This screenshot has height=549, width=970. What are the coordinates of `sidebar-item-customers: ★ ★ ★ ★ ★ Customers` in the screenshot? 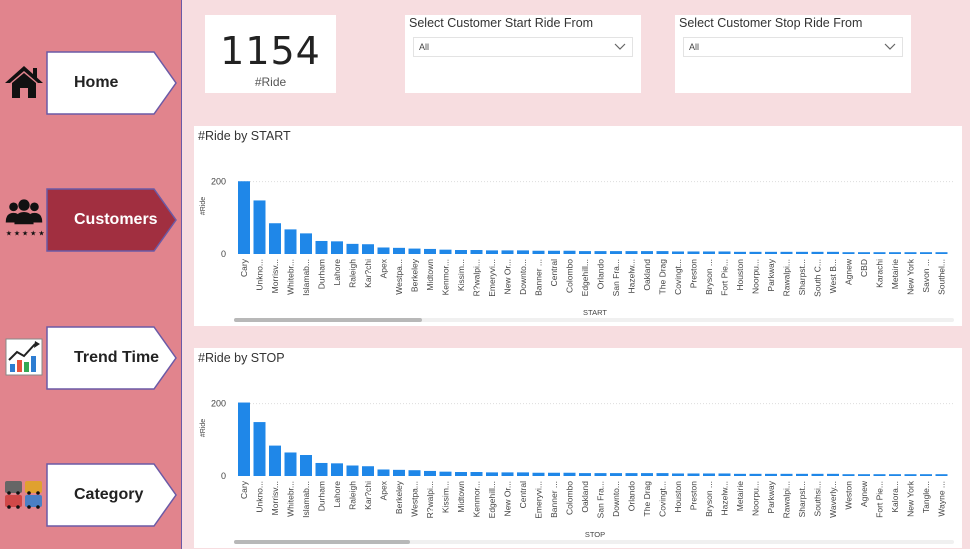 It's located at (91, 221).